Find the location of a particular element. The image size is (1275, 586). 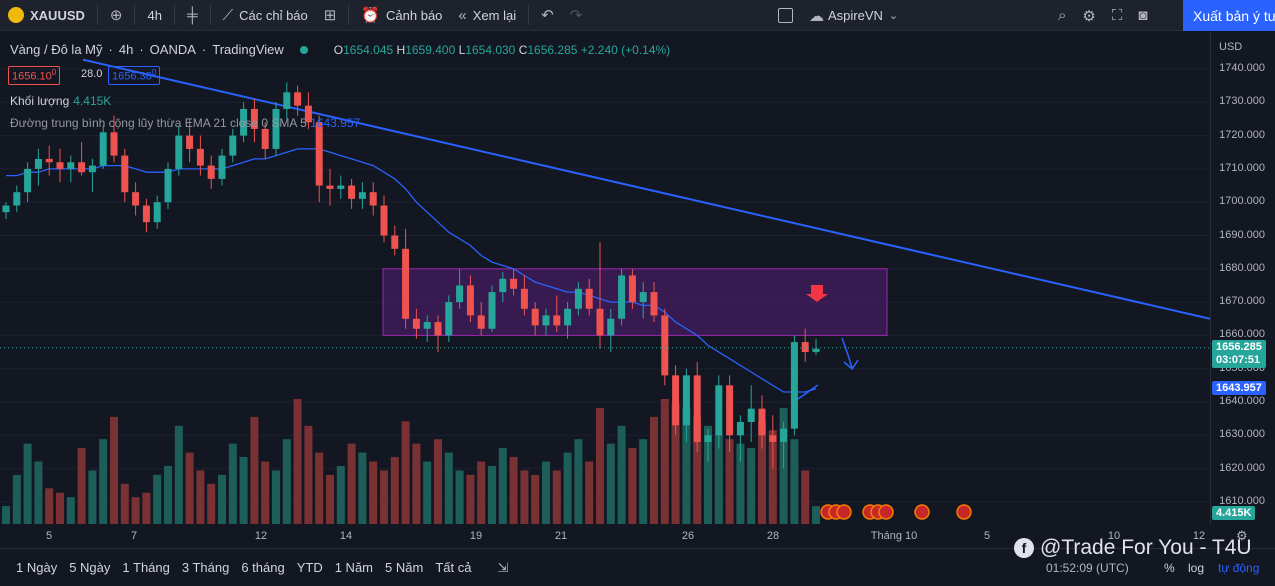

range-all-button: Tất cả is located at coordinates (453, 567).